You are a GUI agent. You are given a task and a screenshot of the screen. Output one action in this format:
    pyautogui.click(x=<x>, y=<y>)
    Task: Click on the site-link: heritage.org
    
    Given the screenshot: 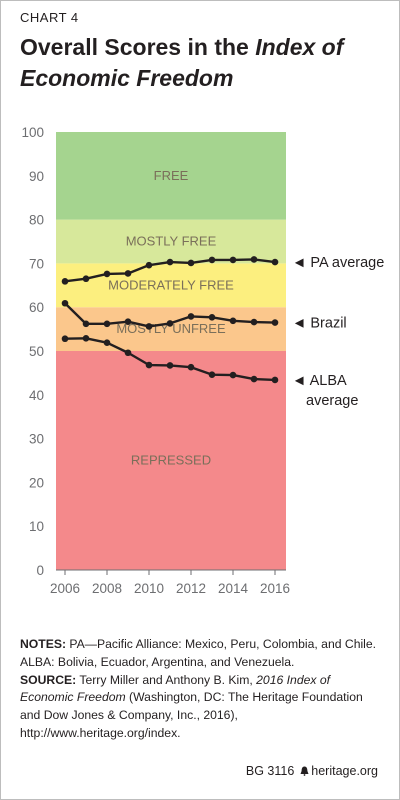 What is the action you would take?
    pyautogui.click(x=344, y=771)
    